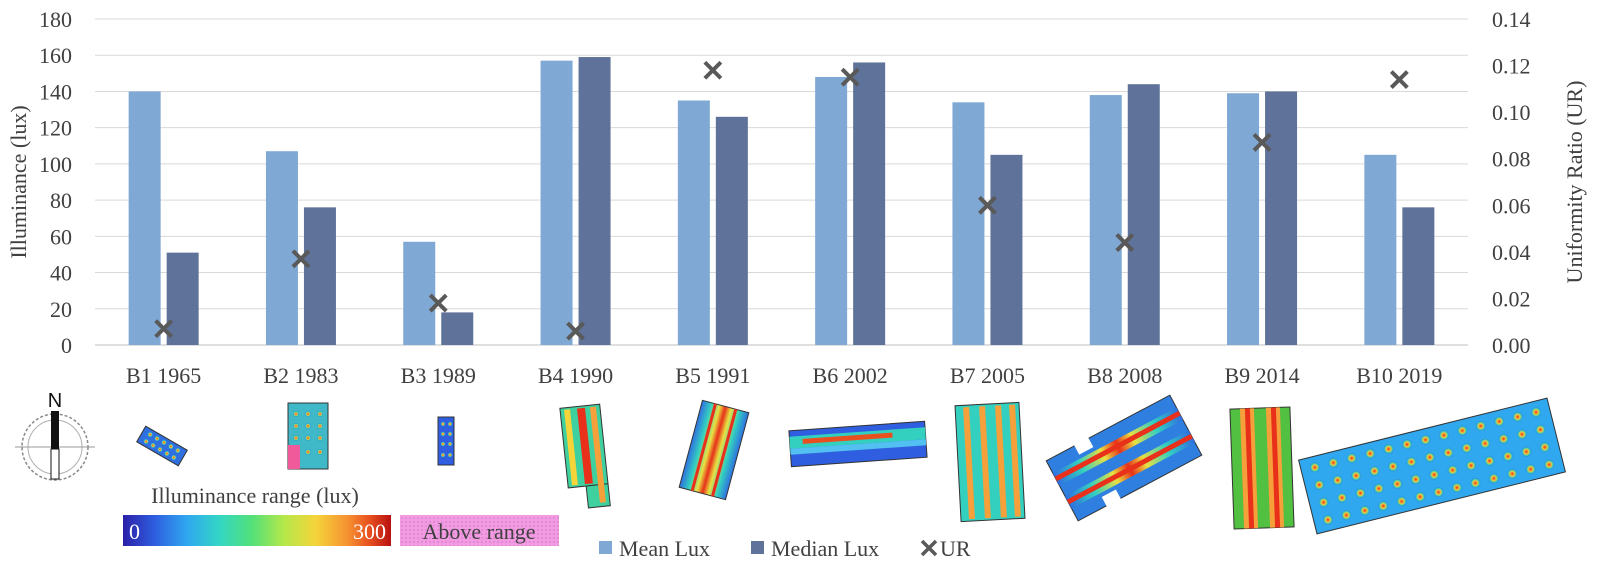  What do you see at coordinates (1511, 19) in the screenshot?
I see `y2-tick-label: 0.14` at bounding box center [1511, 19].